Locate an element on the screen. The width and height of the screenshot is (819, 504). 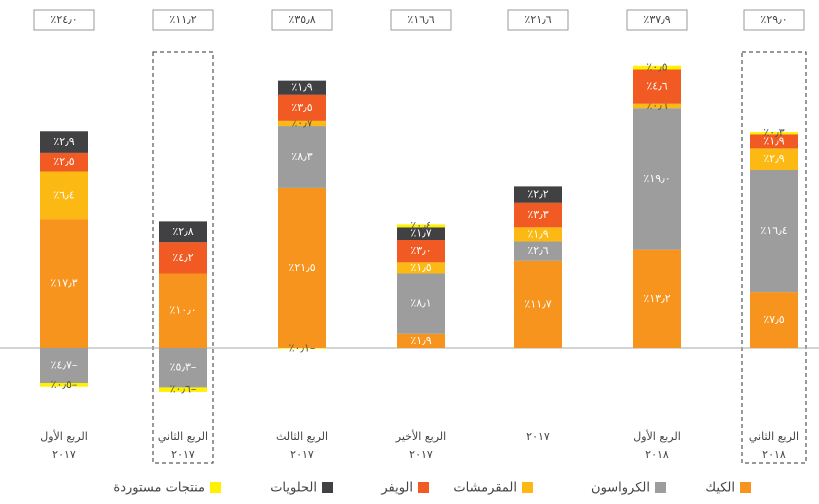
x-tick-label: الربع الأخير is located at coordinates (420, 436).